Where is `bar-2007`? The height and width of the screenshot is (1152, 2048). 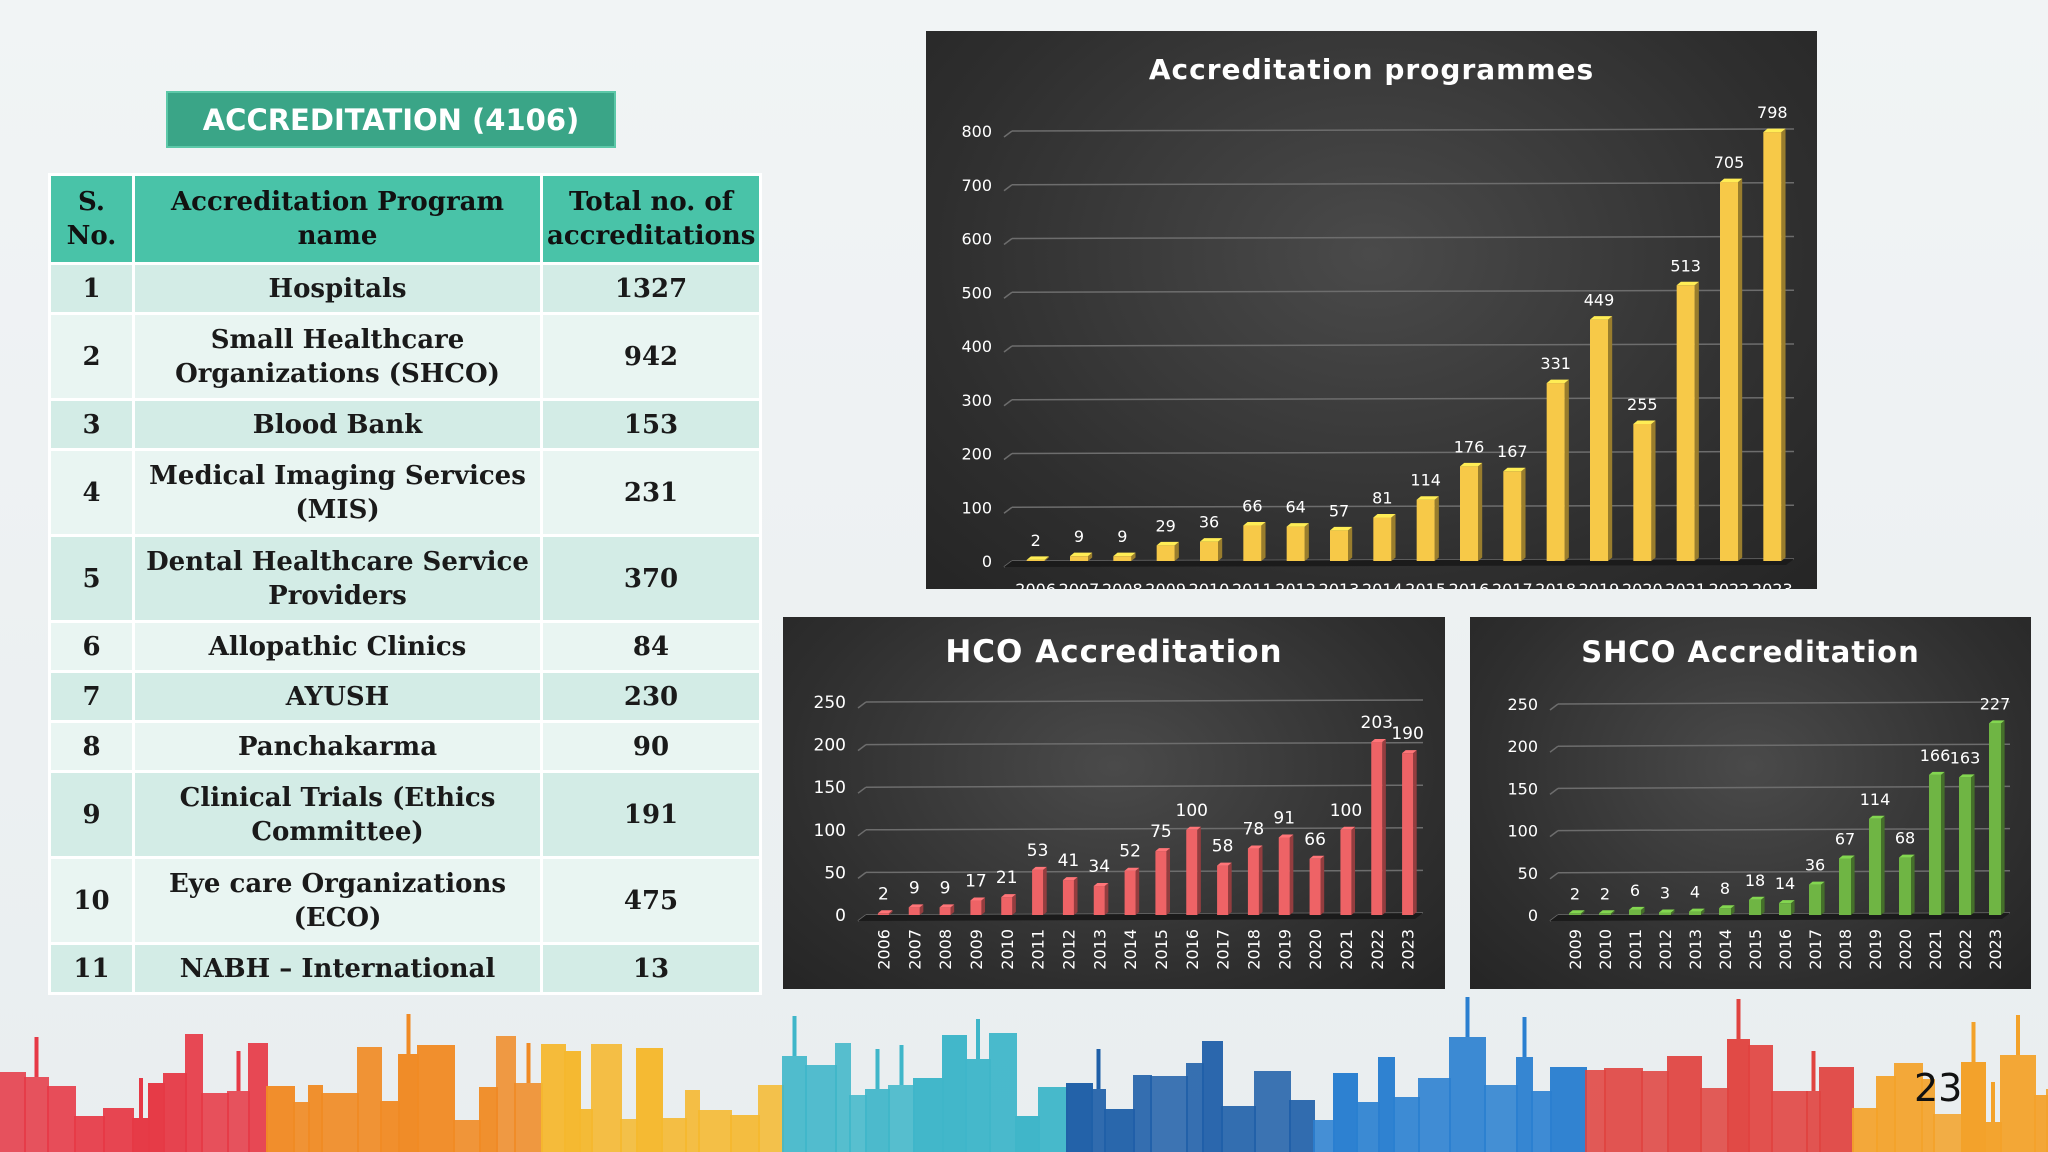
bar-2007 is located at coordinates (1081, 556).